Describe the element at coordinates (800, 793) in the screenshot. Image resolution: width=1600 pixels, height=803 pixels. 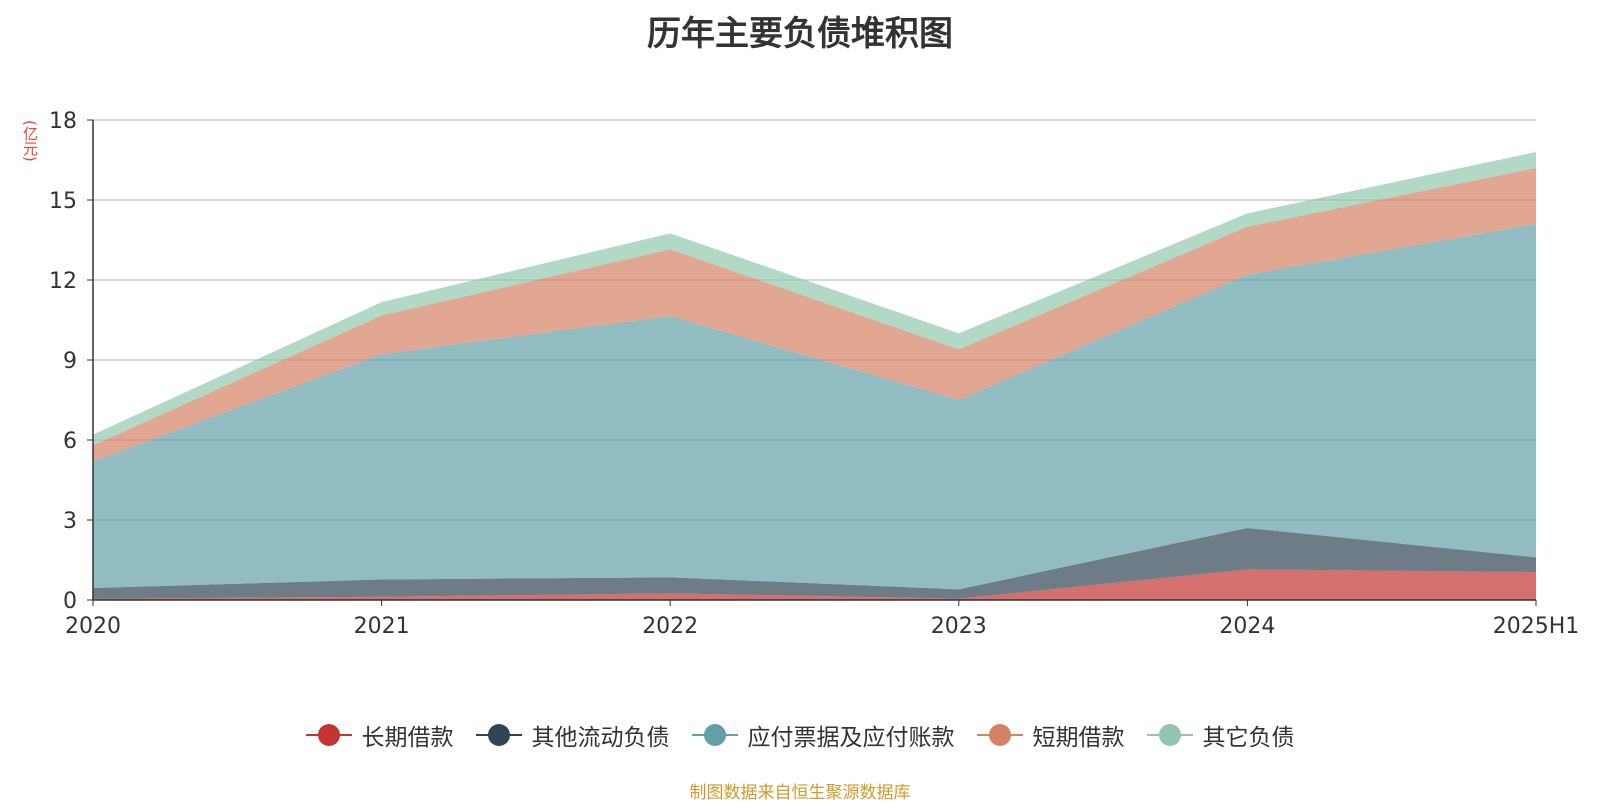
I see `data-source-note: 制图数据来自恒生聚源数据库` at that location.